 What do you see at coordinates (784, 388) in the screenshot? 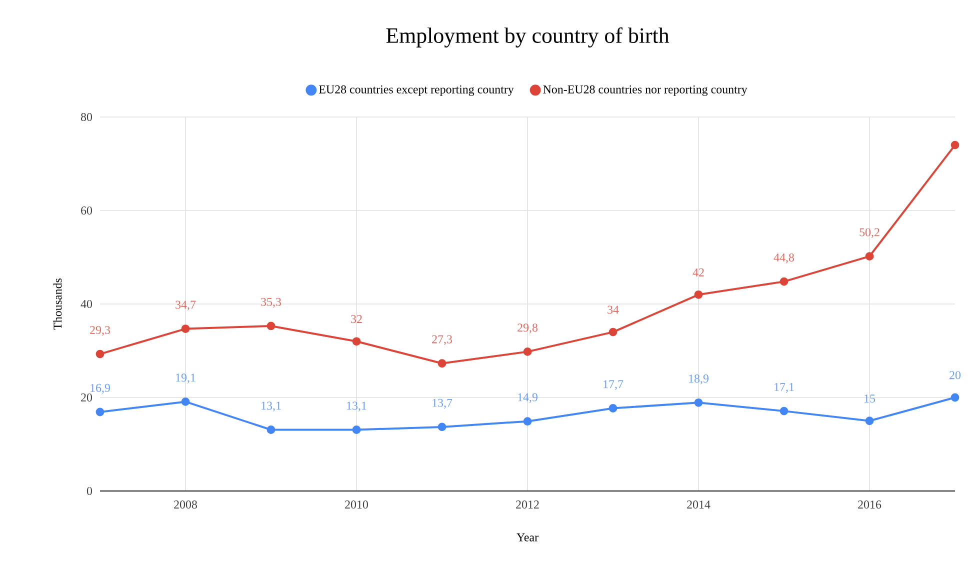
I see `data-label: 17,1` at bounding box center [784, 388].